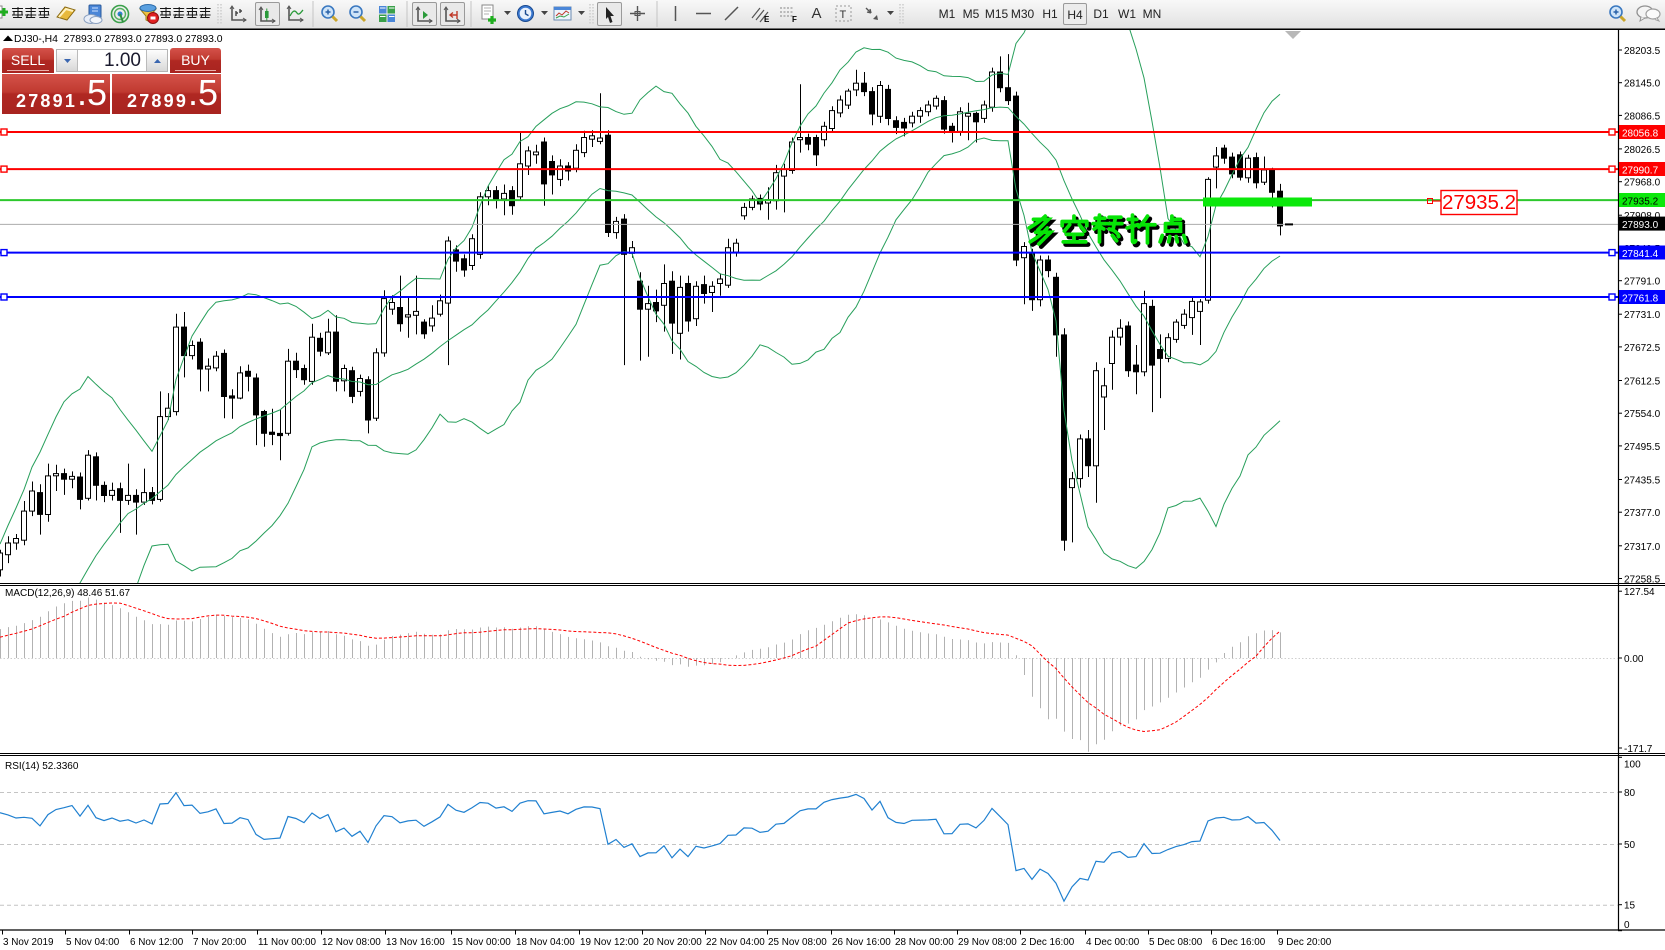  Describe the element at coordinates (118, 39) in the screenshot. I see `svg-text:DJ30-,H4 27893.0 27893.0 2789: DJ30-,H4 27893.0 27893.0 27893.0 27893.0` at that location.